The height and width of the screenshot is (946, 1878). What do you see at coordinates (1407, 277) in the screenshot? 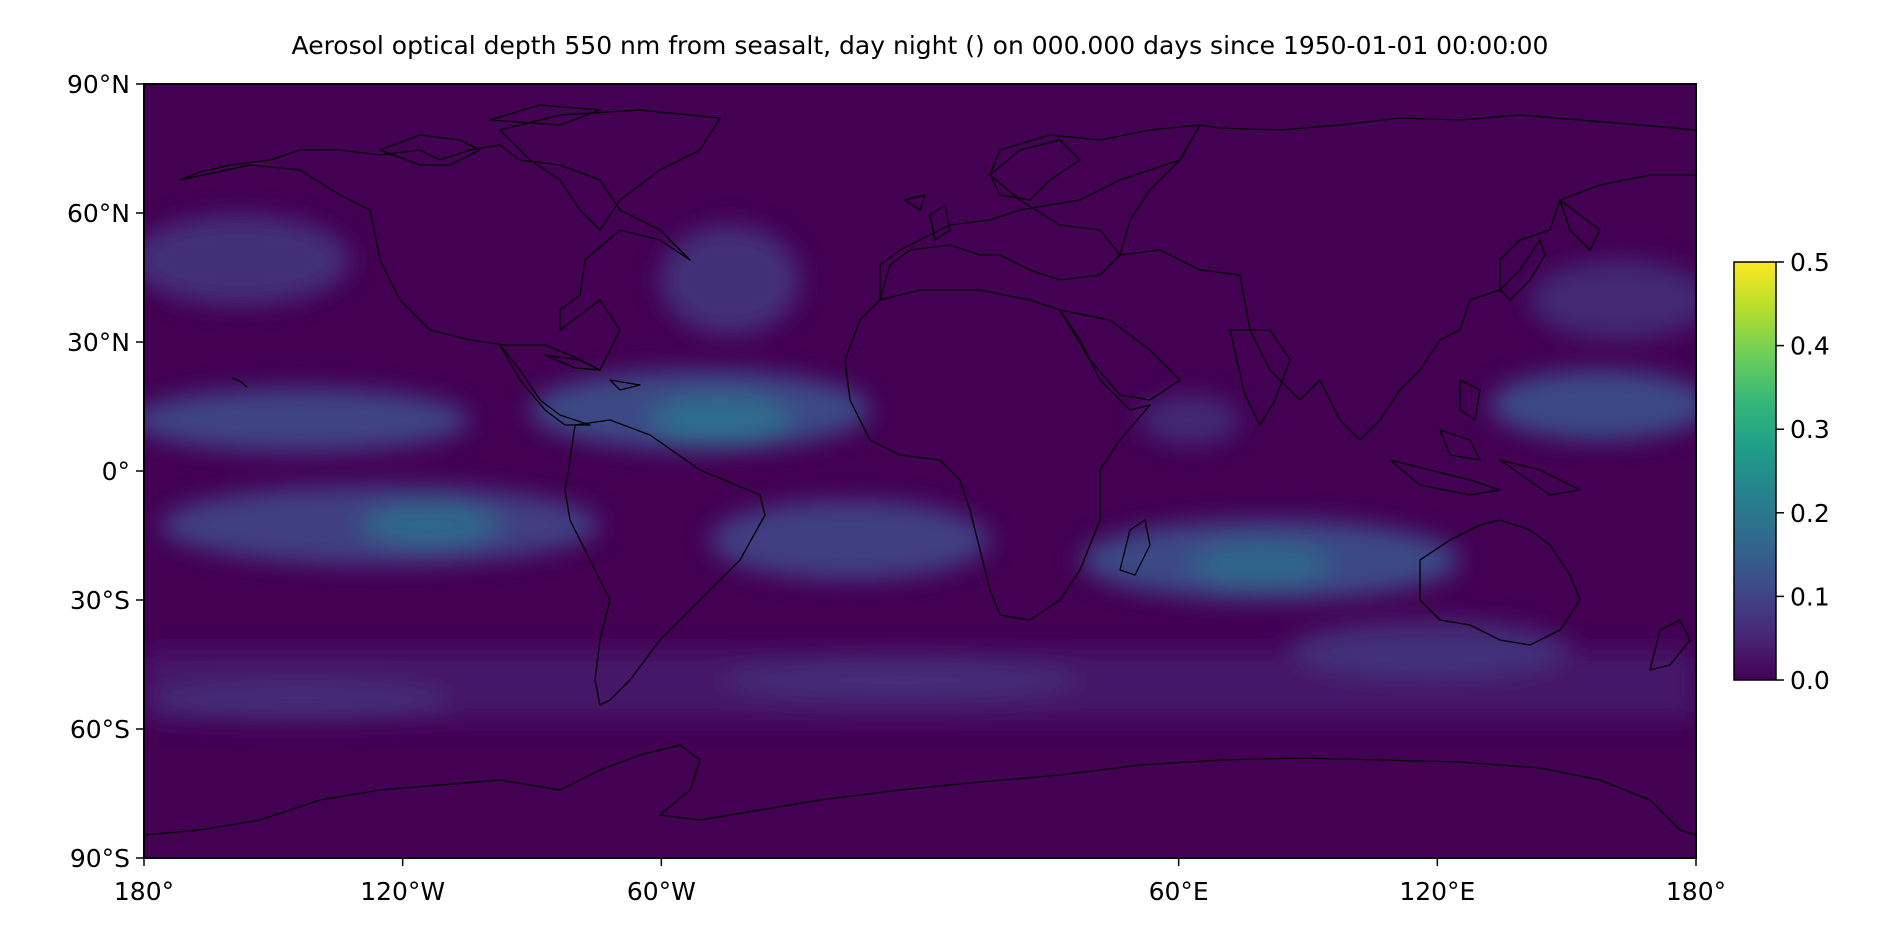
I see `coastline-asia` at bounding box center [1407, 277].